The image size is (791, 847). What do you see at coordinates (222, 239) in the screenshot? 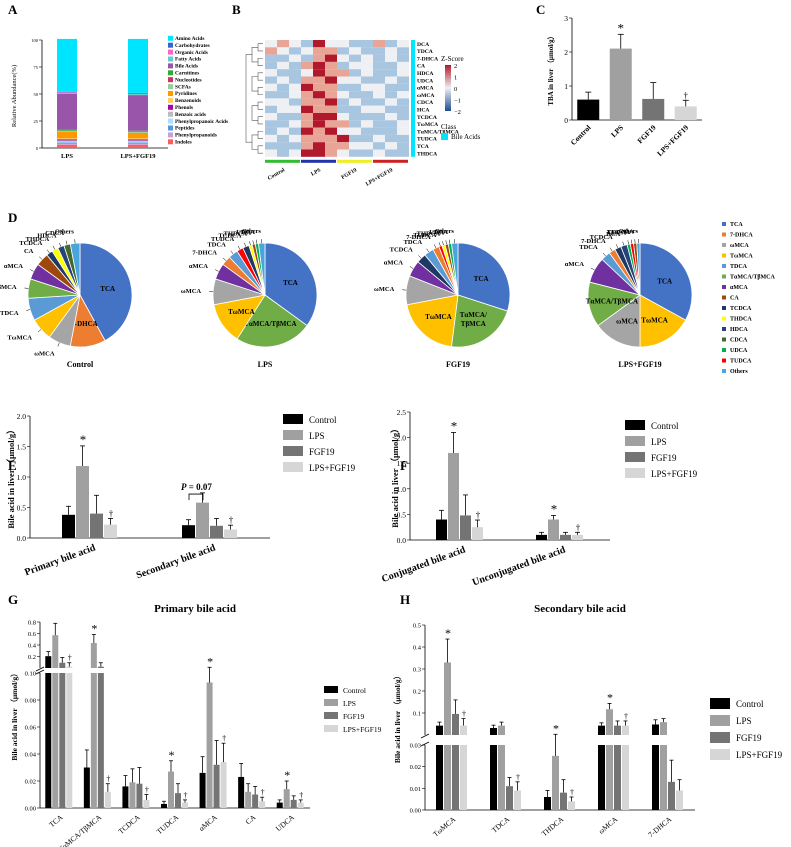
I see `d-slice-label: TUDCA` at bounding box center [222, 239].